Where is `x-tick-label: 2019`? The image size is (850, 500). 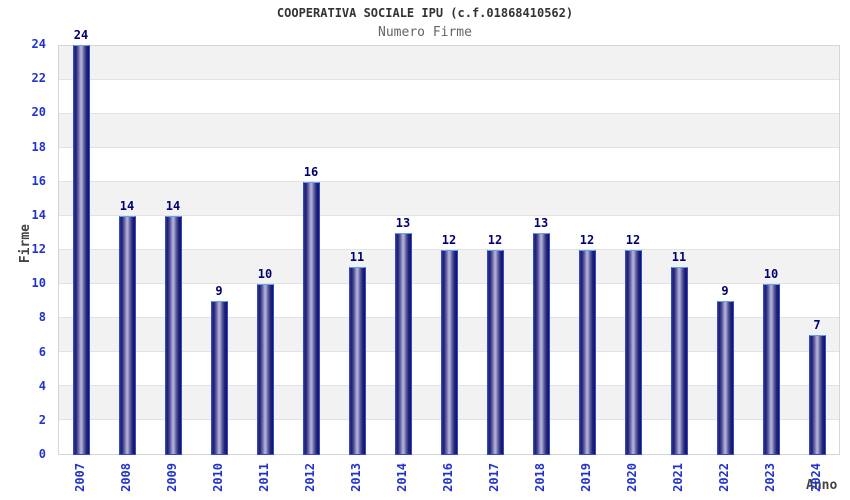
x-tick-label: 2019 is located at coordinates (586, 477).